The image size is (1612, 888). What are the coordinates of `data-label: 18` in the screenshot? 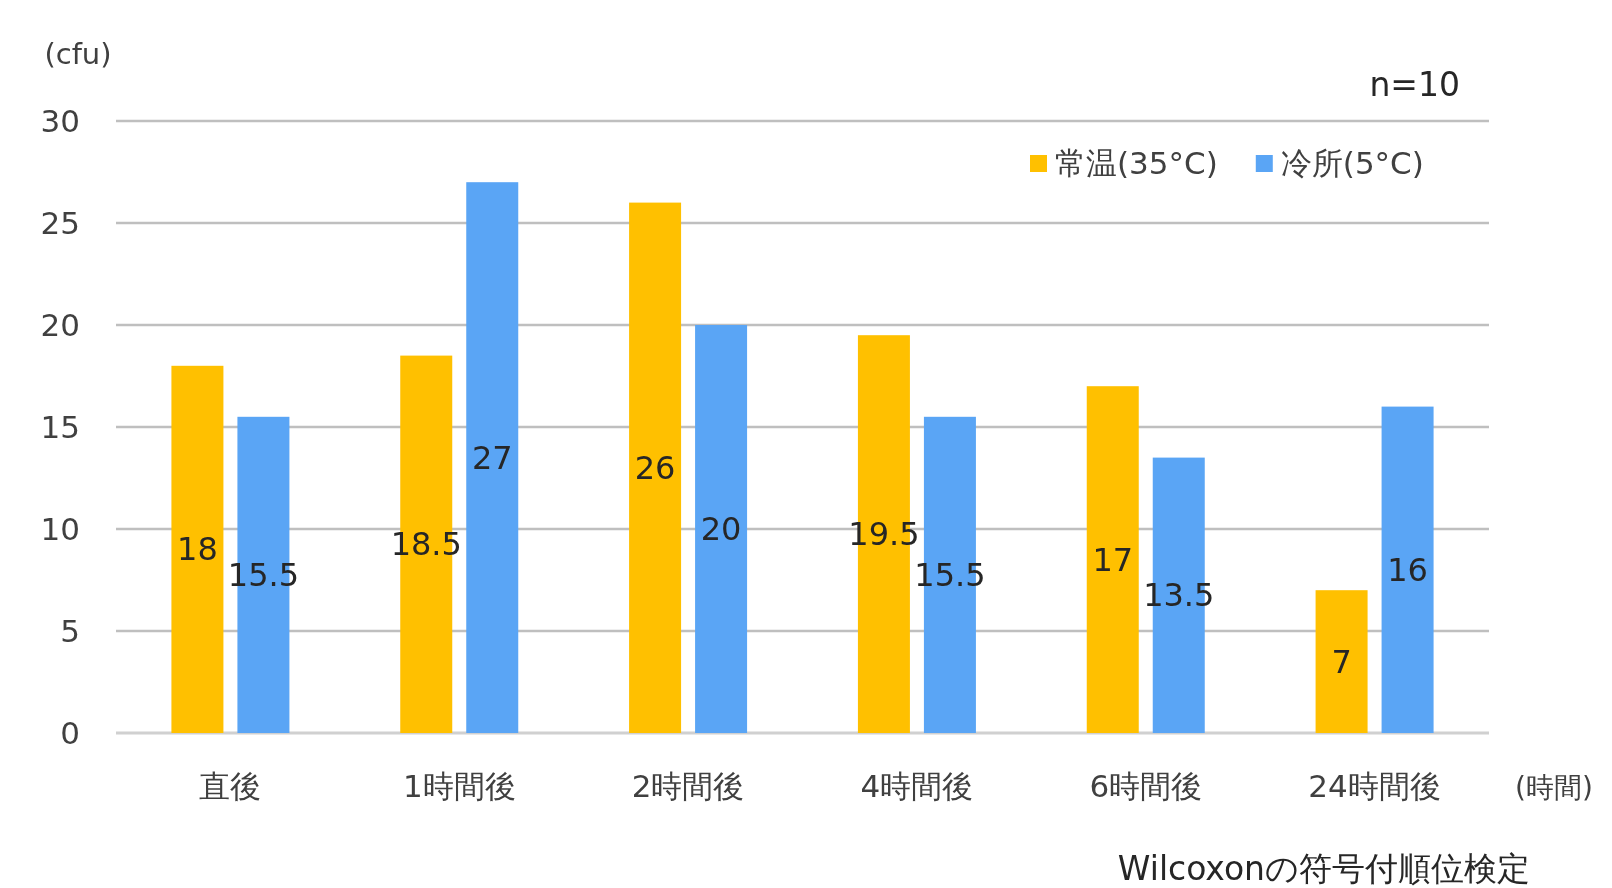 It's located at (197, 549).